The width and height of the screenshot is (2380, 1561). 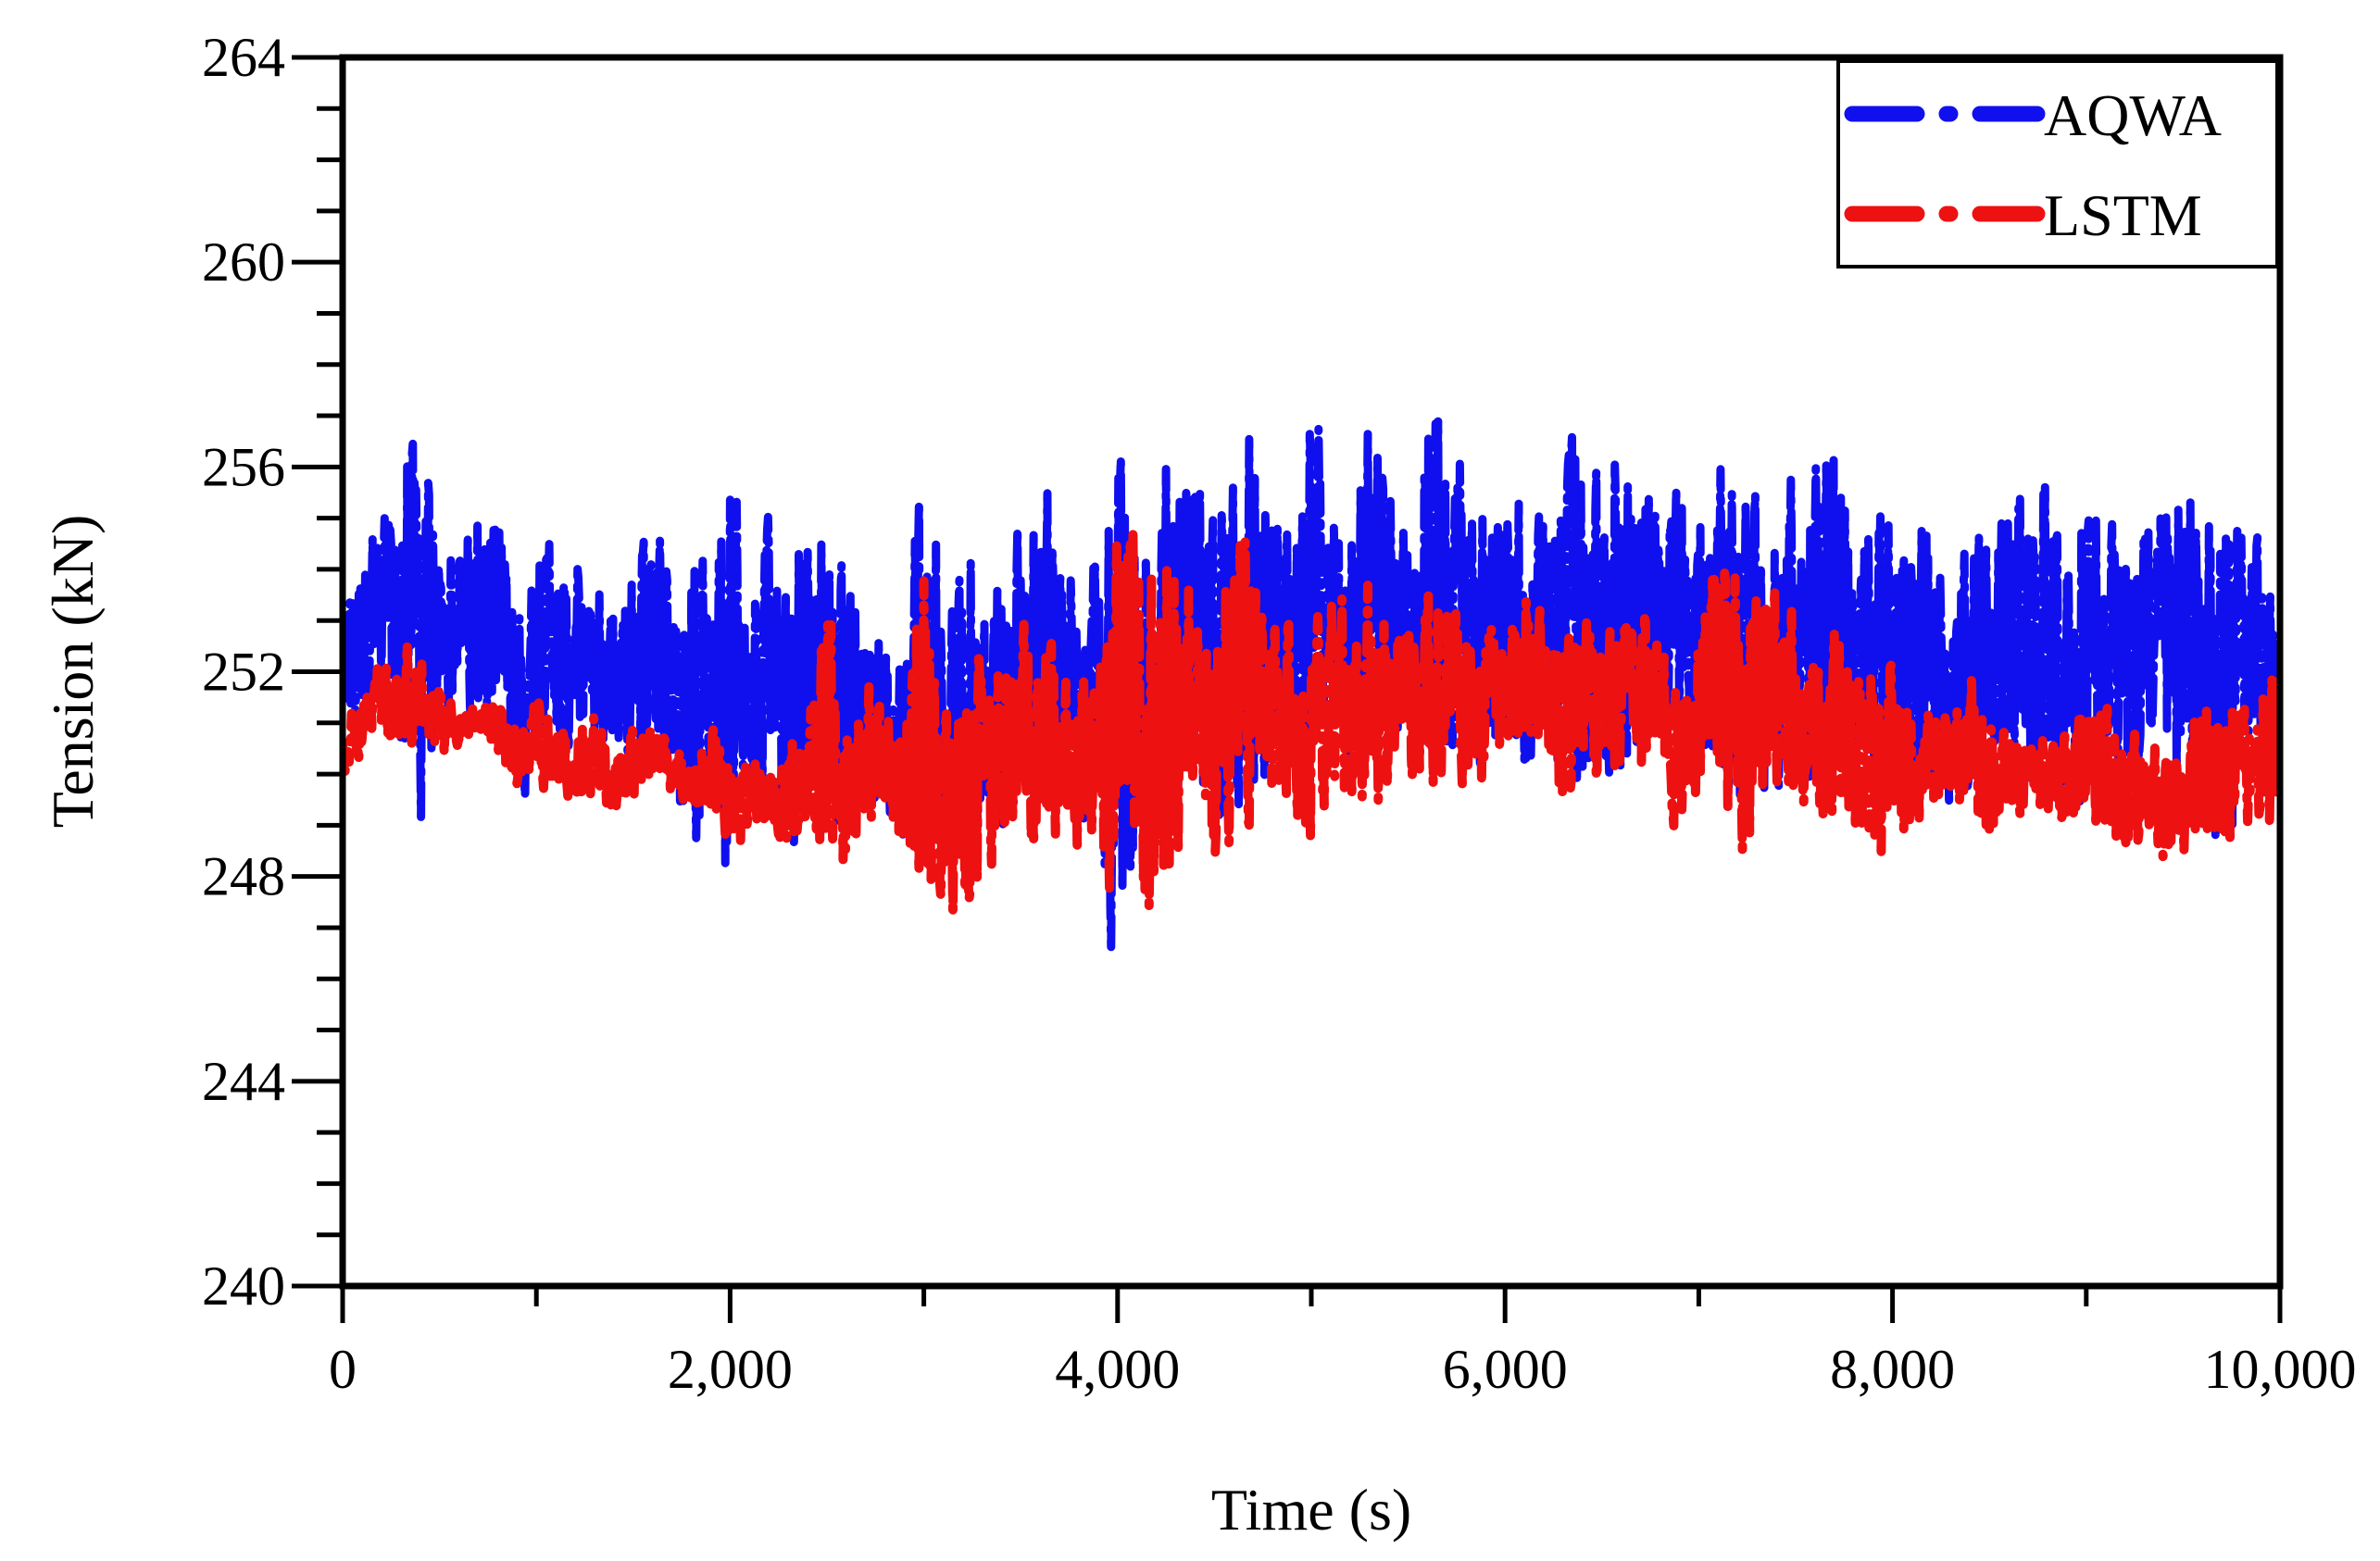 I want to click on legend-box, so click(x=2057, y=163).